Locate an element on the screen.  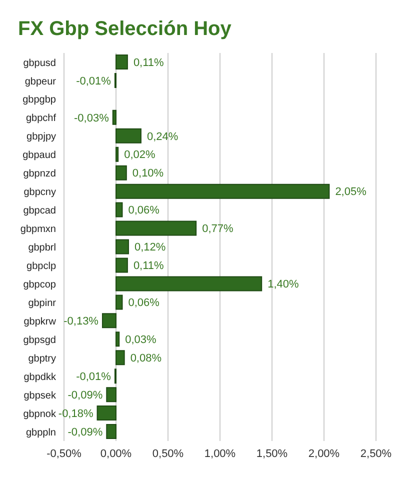
data-label: 0,12% is located at coordinates (150, 248).